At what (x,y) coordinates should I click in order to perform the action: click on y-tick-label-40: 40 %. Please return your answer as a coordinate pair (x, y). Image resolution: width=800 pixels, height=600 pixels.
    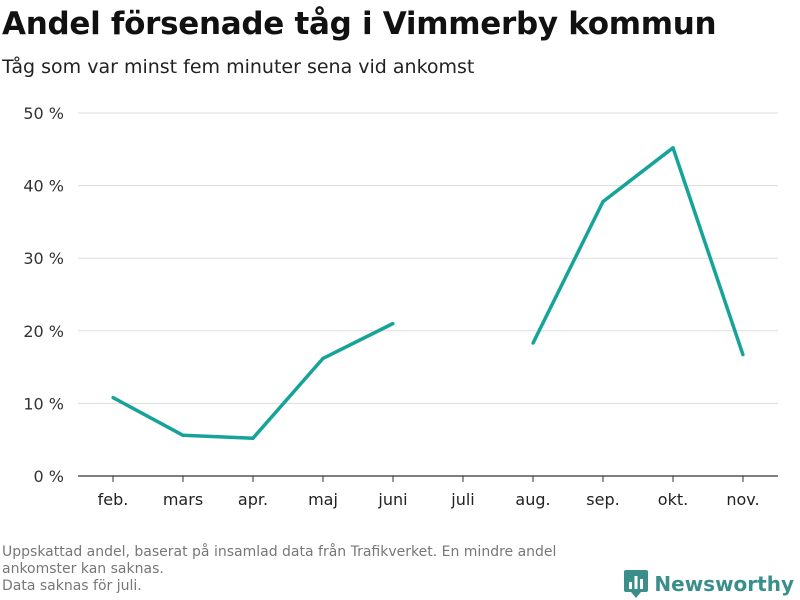
    Looking at the image, I should click on (43, 186).